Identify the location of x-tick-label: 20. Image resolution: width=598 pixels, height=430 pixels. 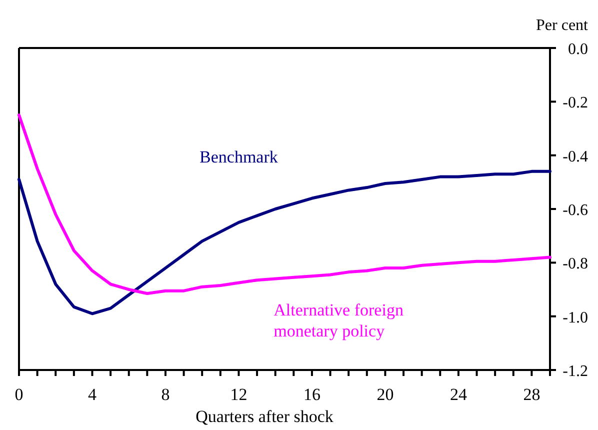
(385, 394).